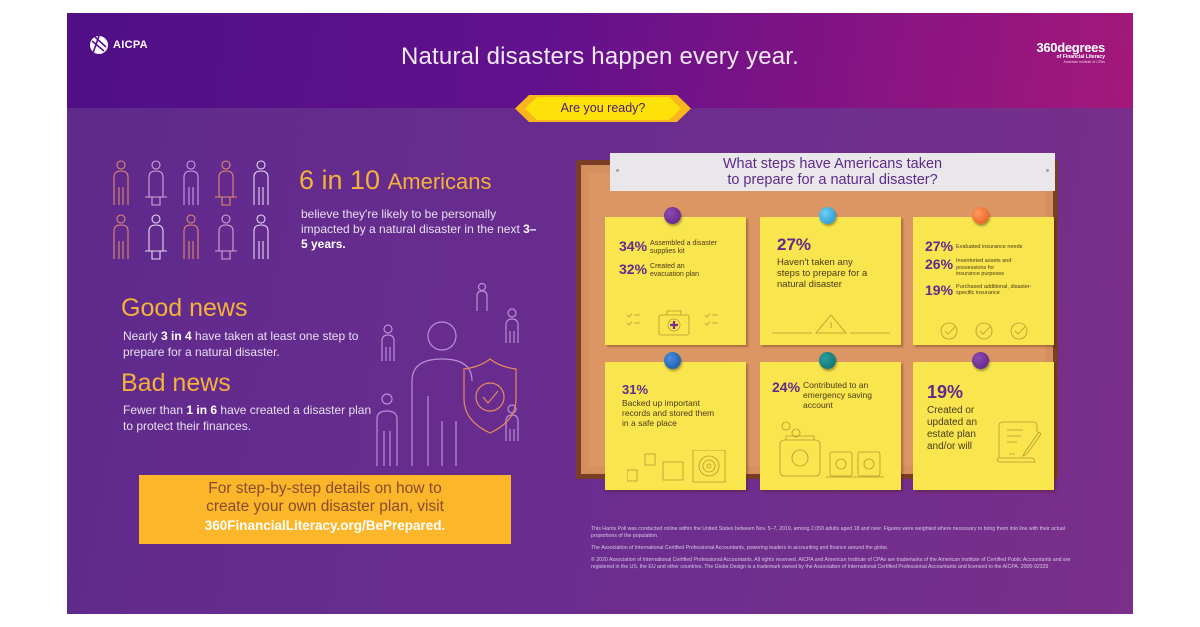 Image resolution: width=1200 pixels, height=627 pixels. I want to click on bad-news-heading: Bad news, so click(176, 383).